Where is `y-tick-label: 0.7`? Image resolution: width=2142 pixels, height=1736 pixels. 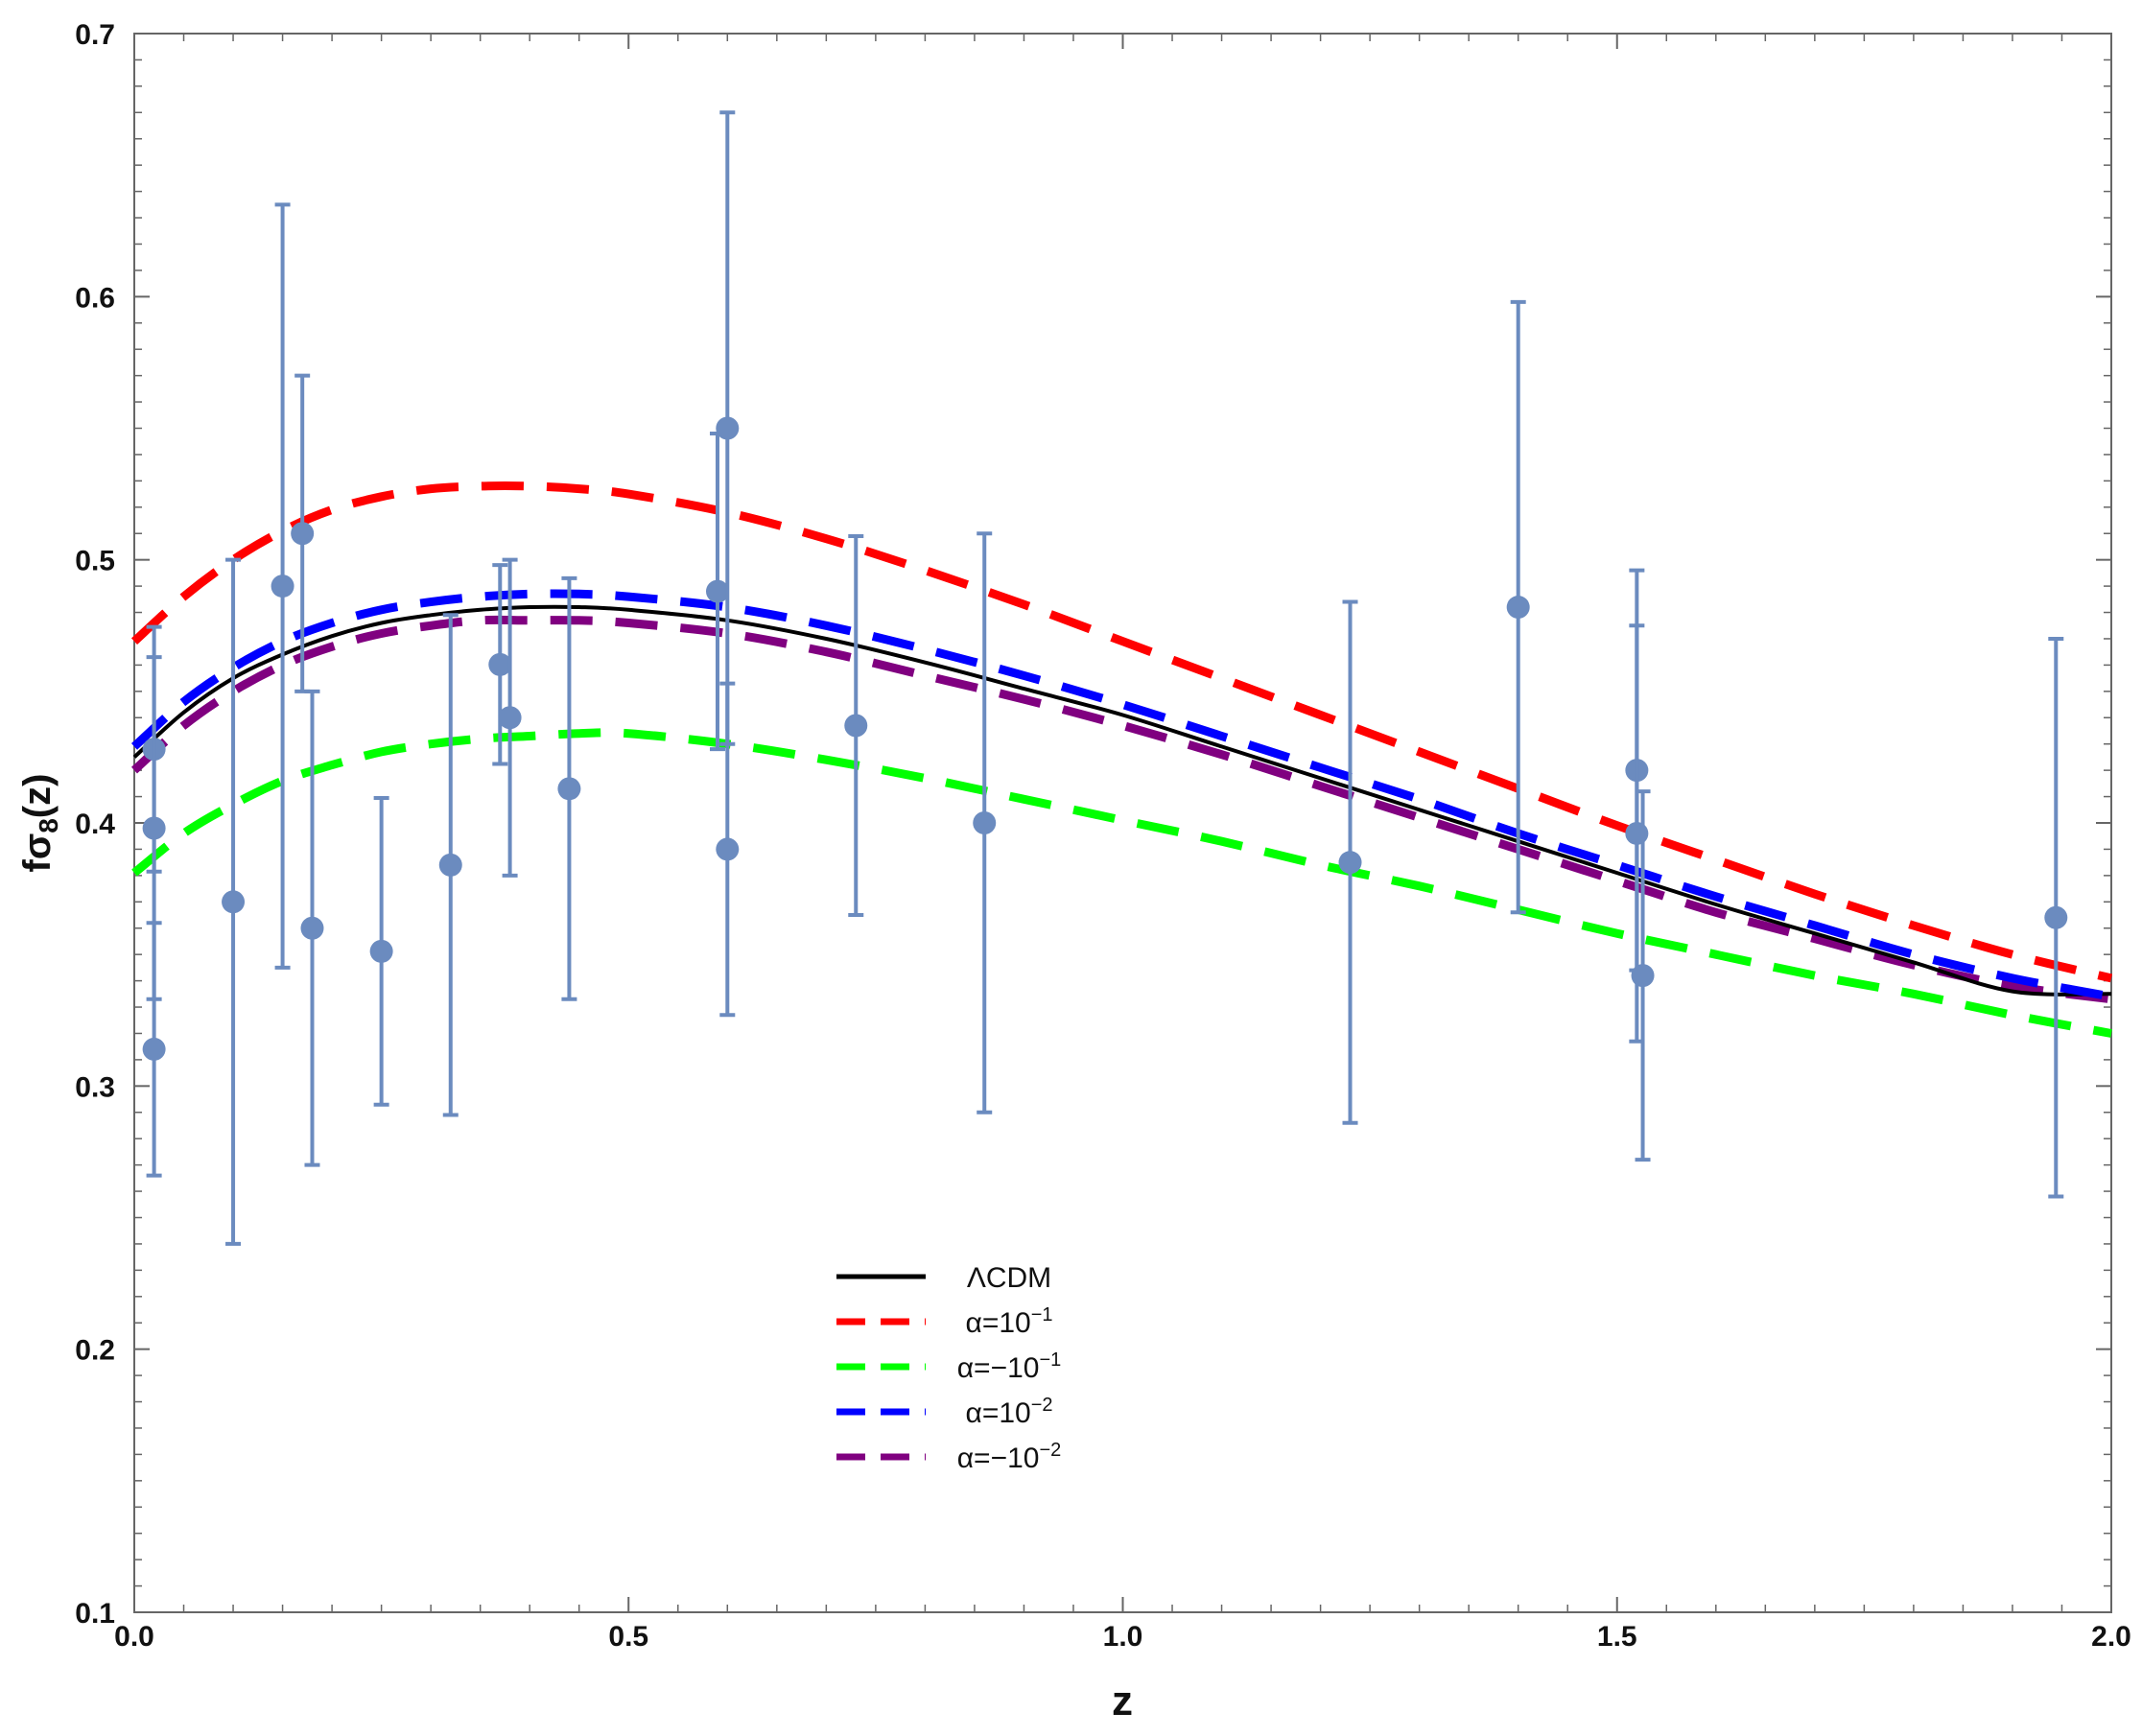
y-tick-label: 0.7 is located at coordinates (95, 35).